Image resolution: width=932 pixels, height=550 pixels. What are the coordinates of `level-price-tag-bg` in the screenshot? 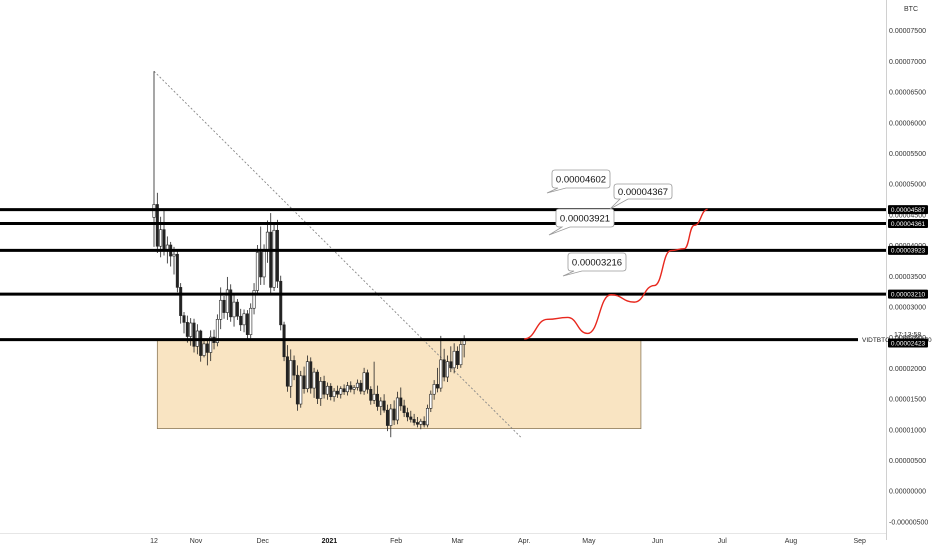 It's located at (908, 250).